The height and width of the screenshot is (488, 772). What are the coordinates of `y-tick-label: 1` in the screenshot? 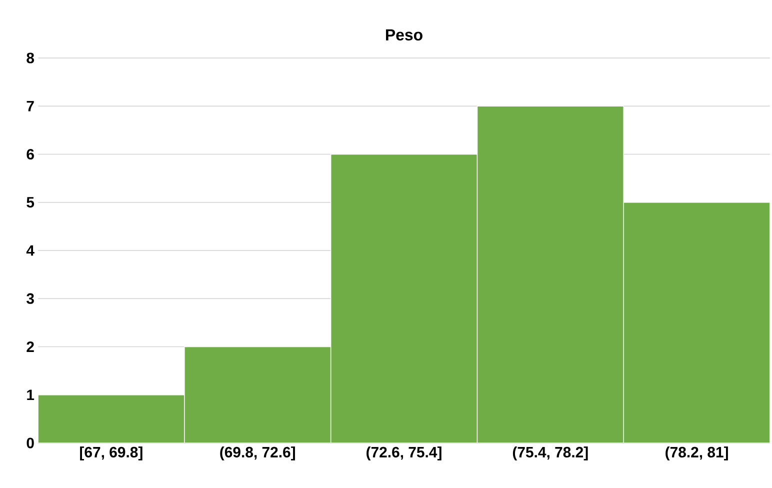 It's located at (30, 395).